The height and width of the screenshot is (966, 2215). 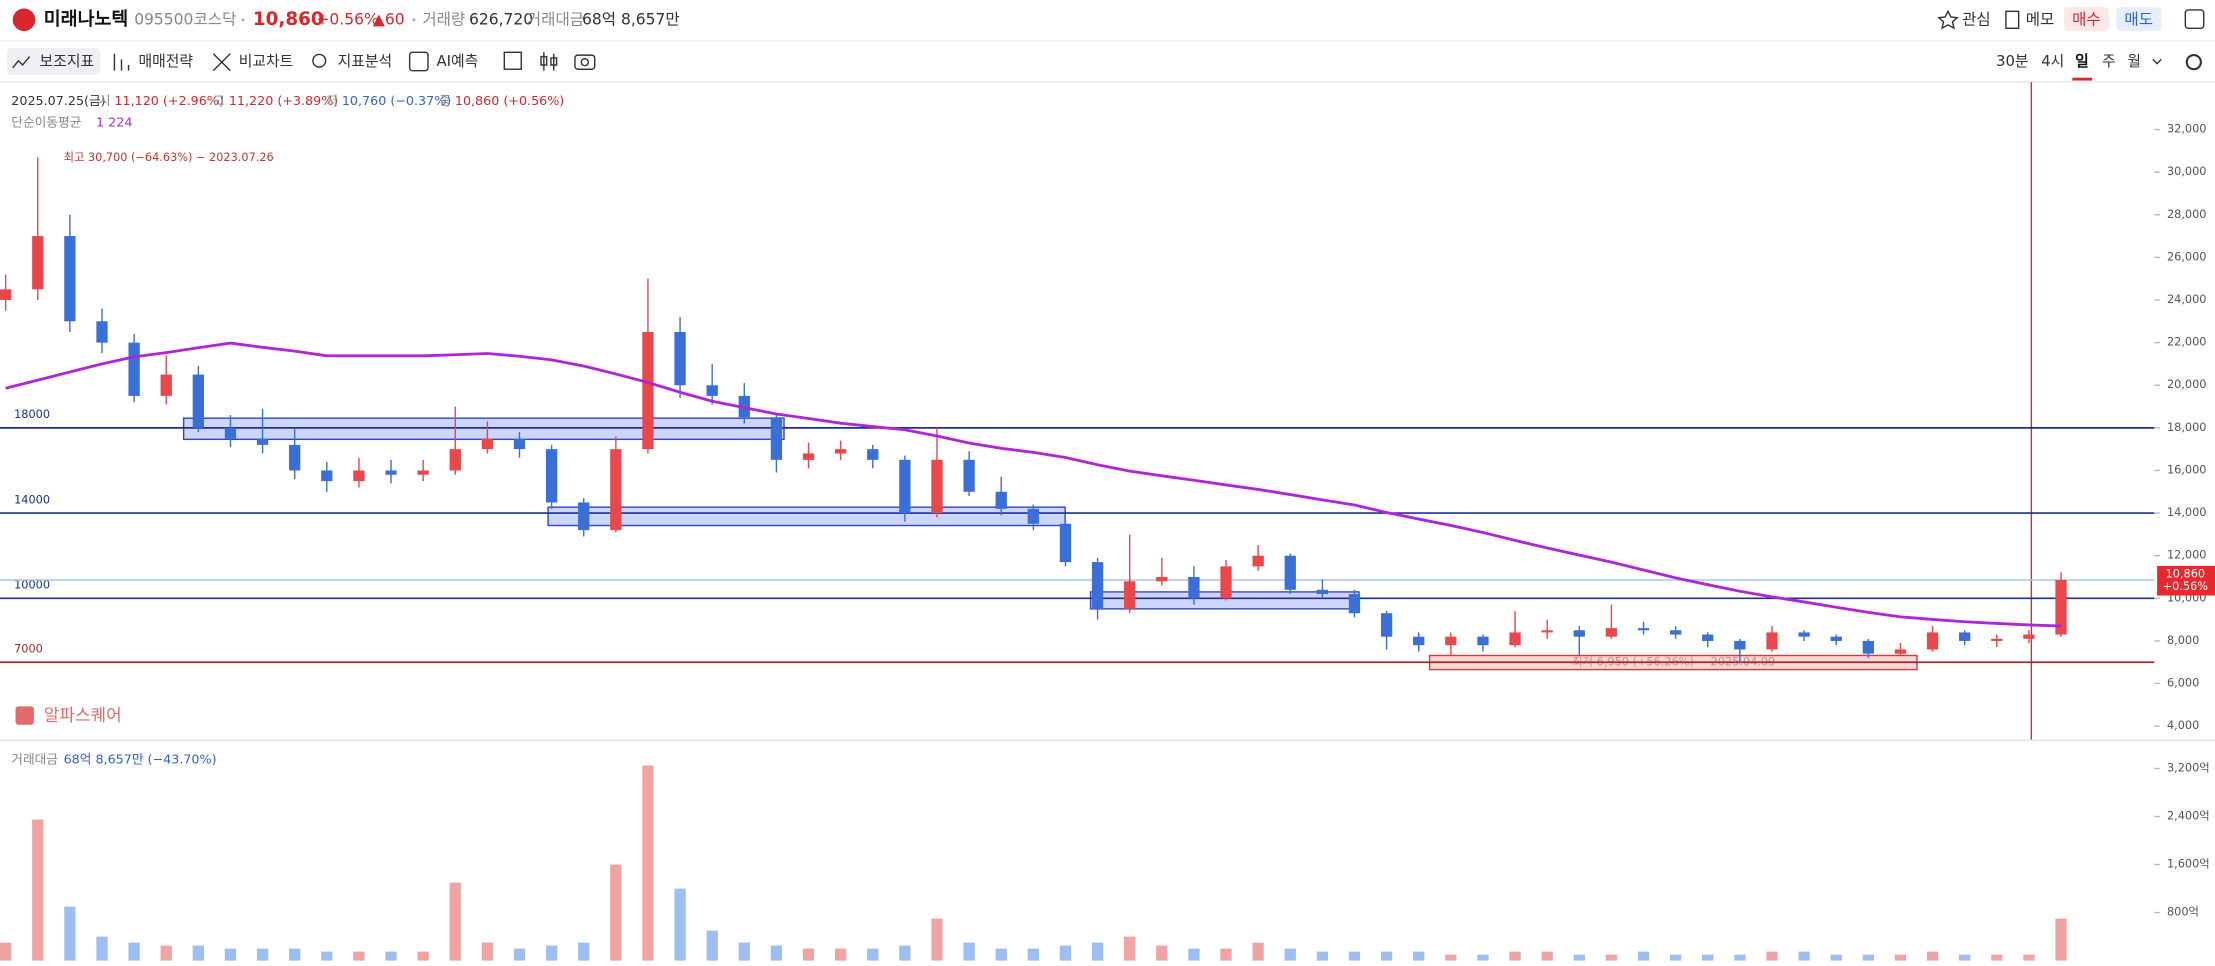 What do you see at coordinates (28, 649) in the screenshot?
I see `level-label: 7000` at bounding box center [28, 649].